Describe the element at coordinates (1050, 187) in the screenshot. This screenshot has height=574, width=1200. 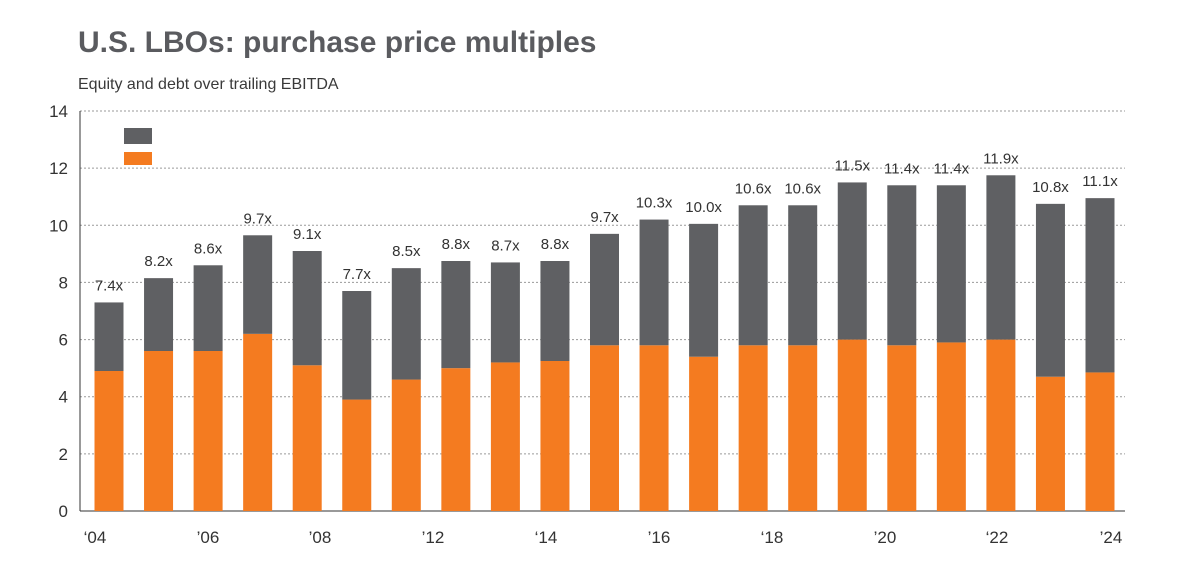
I see `data-label-2023: 10.8x` at that location.